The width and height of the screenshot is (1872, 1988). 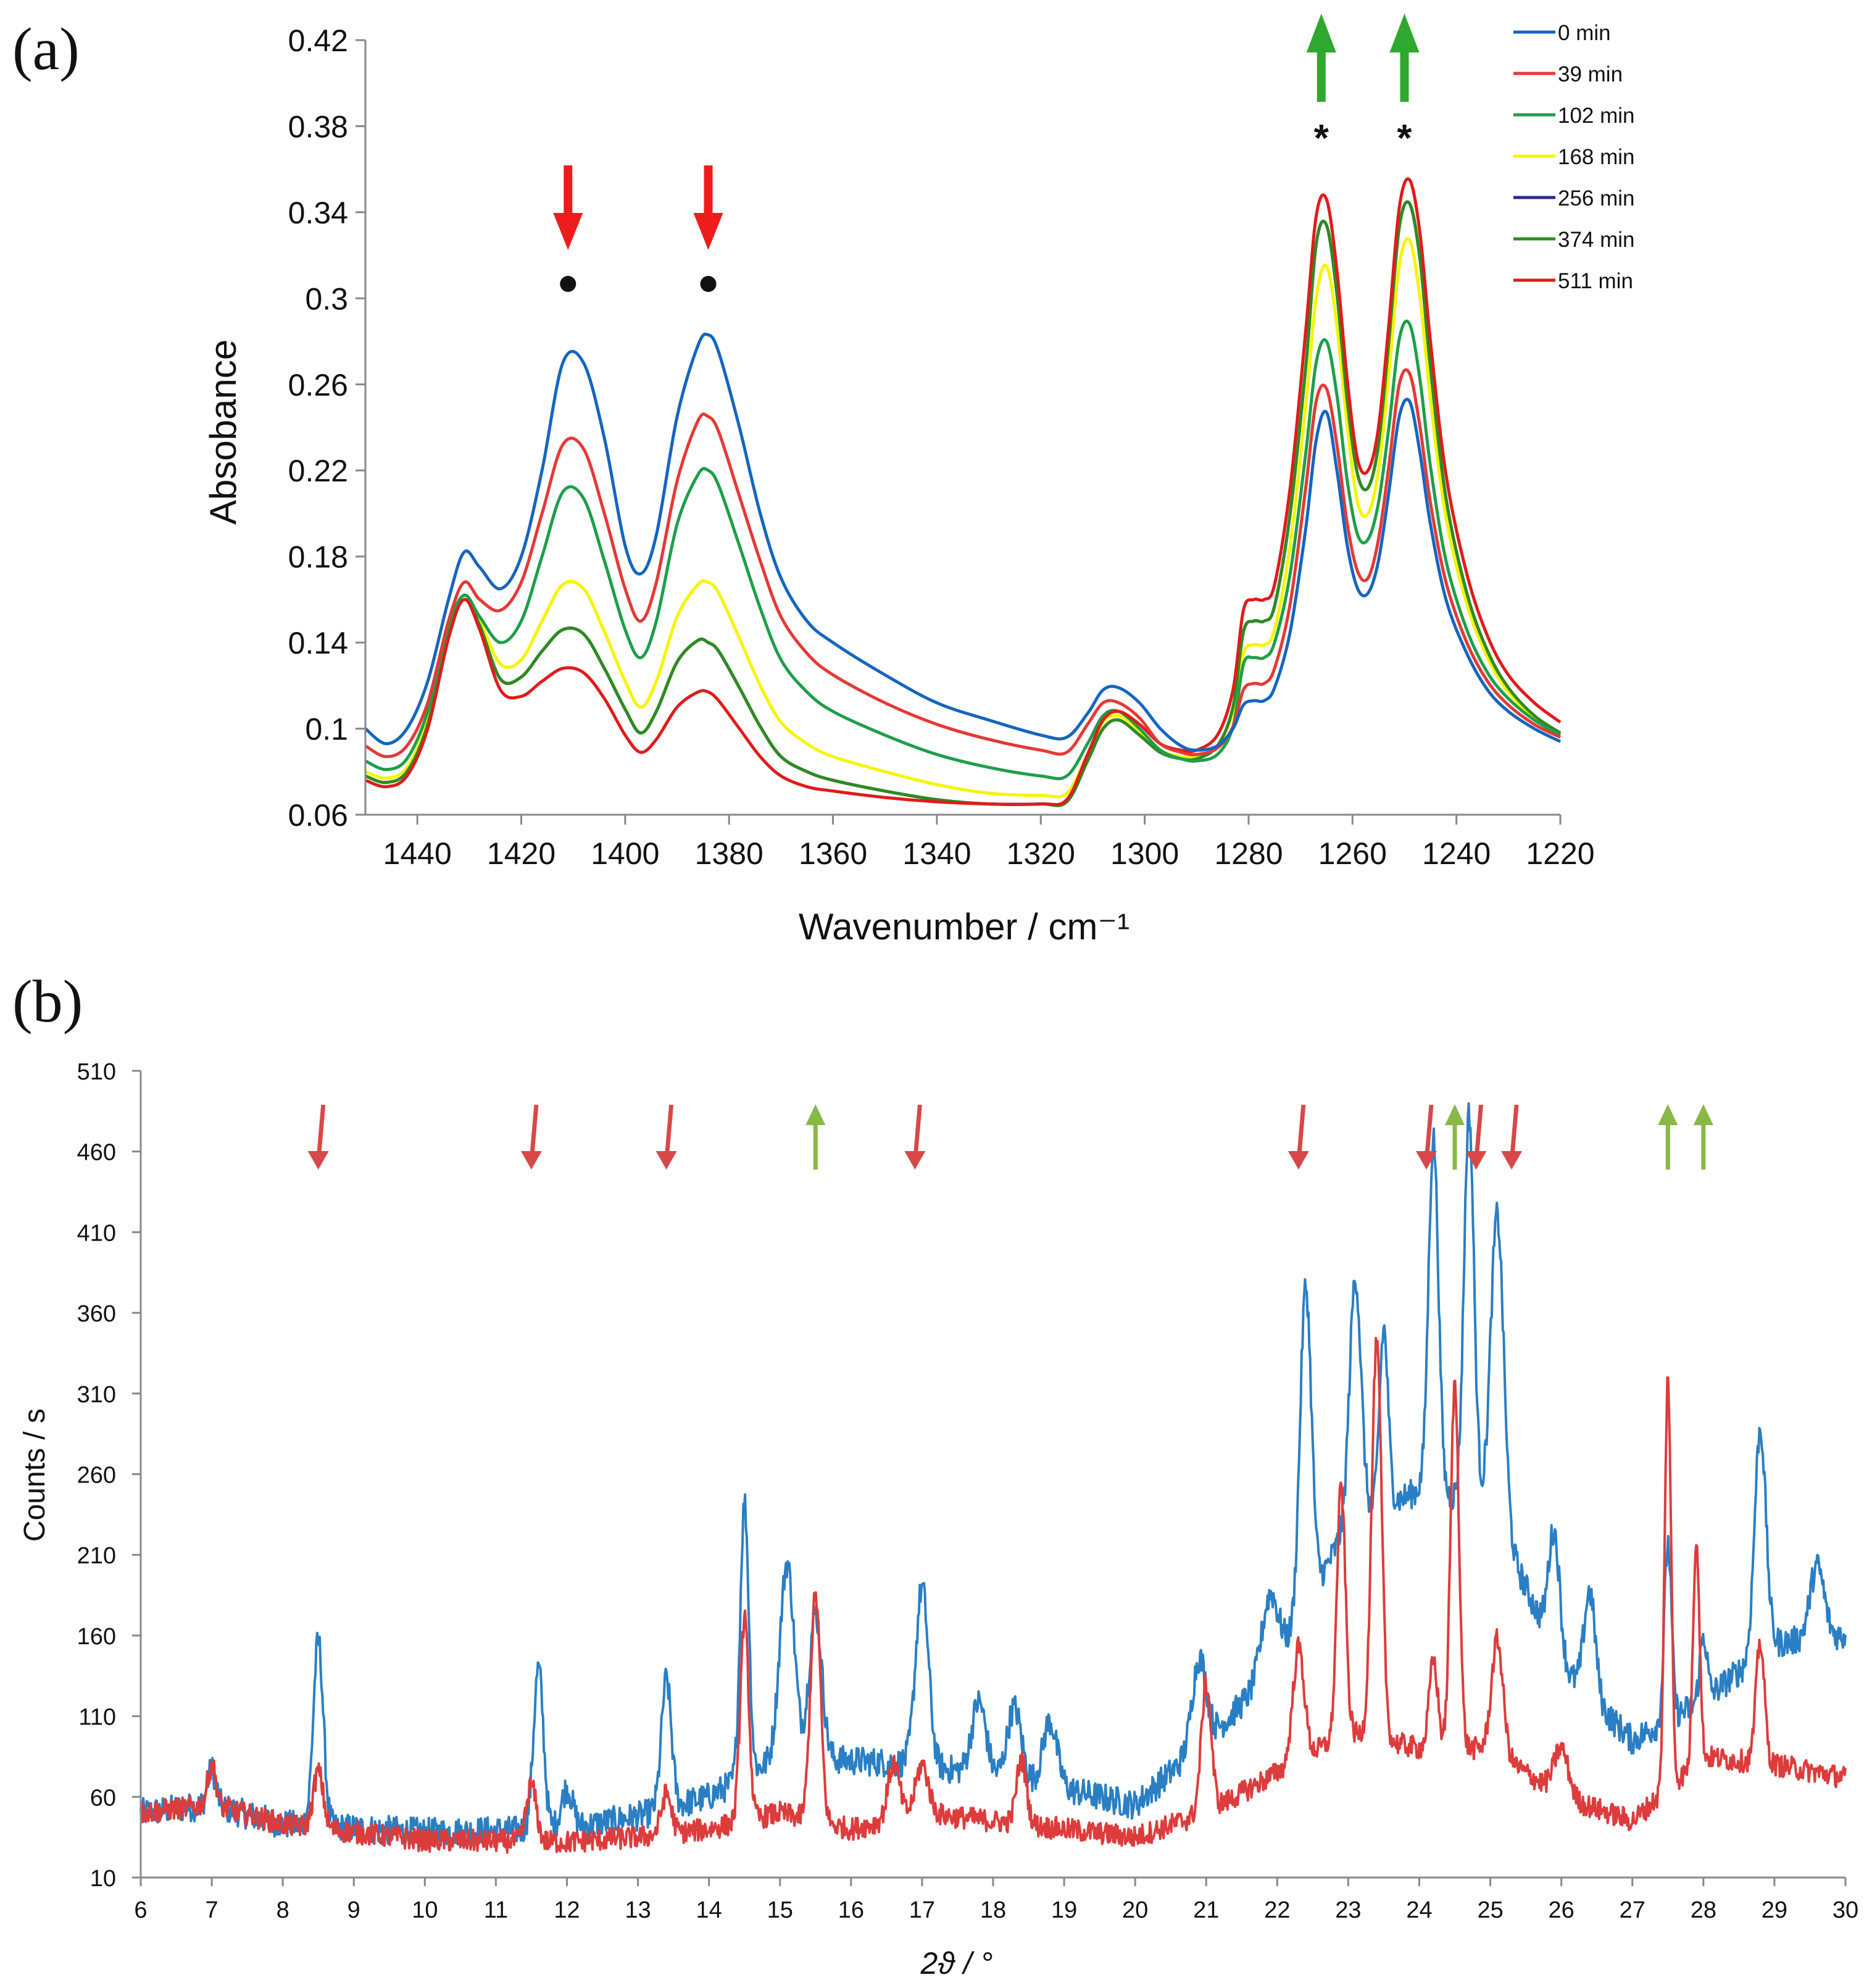 I want to click on series-102-min, so click(x=963, y=550).